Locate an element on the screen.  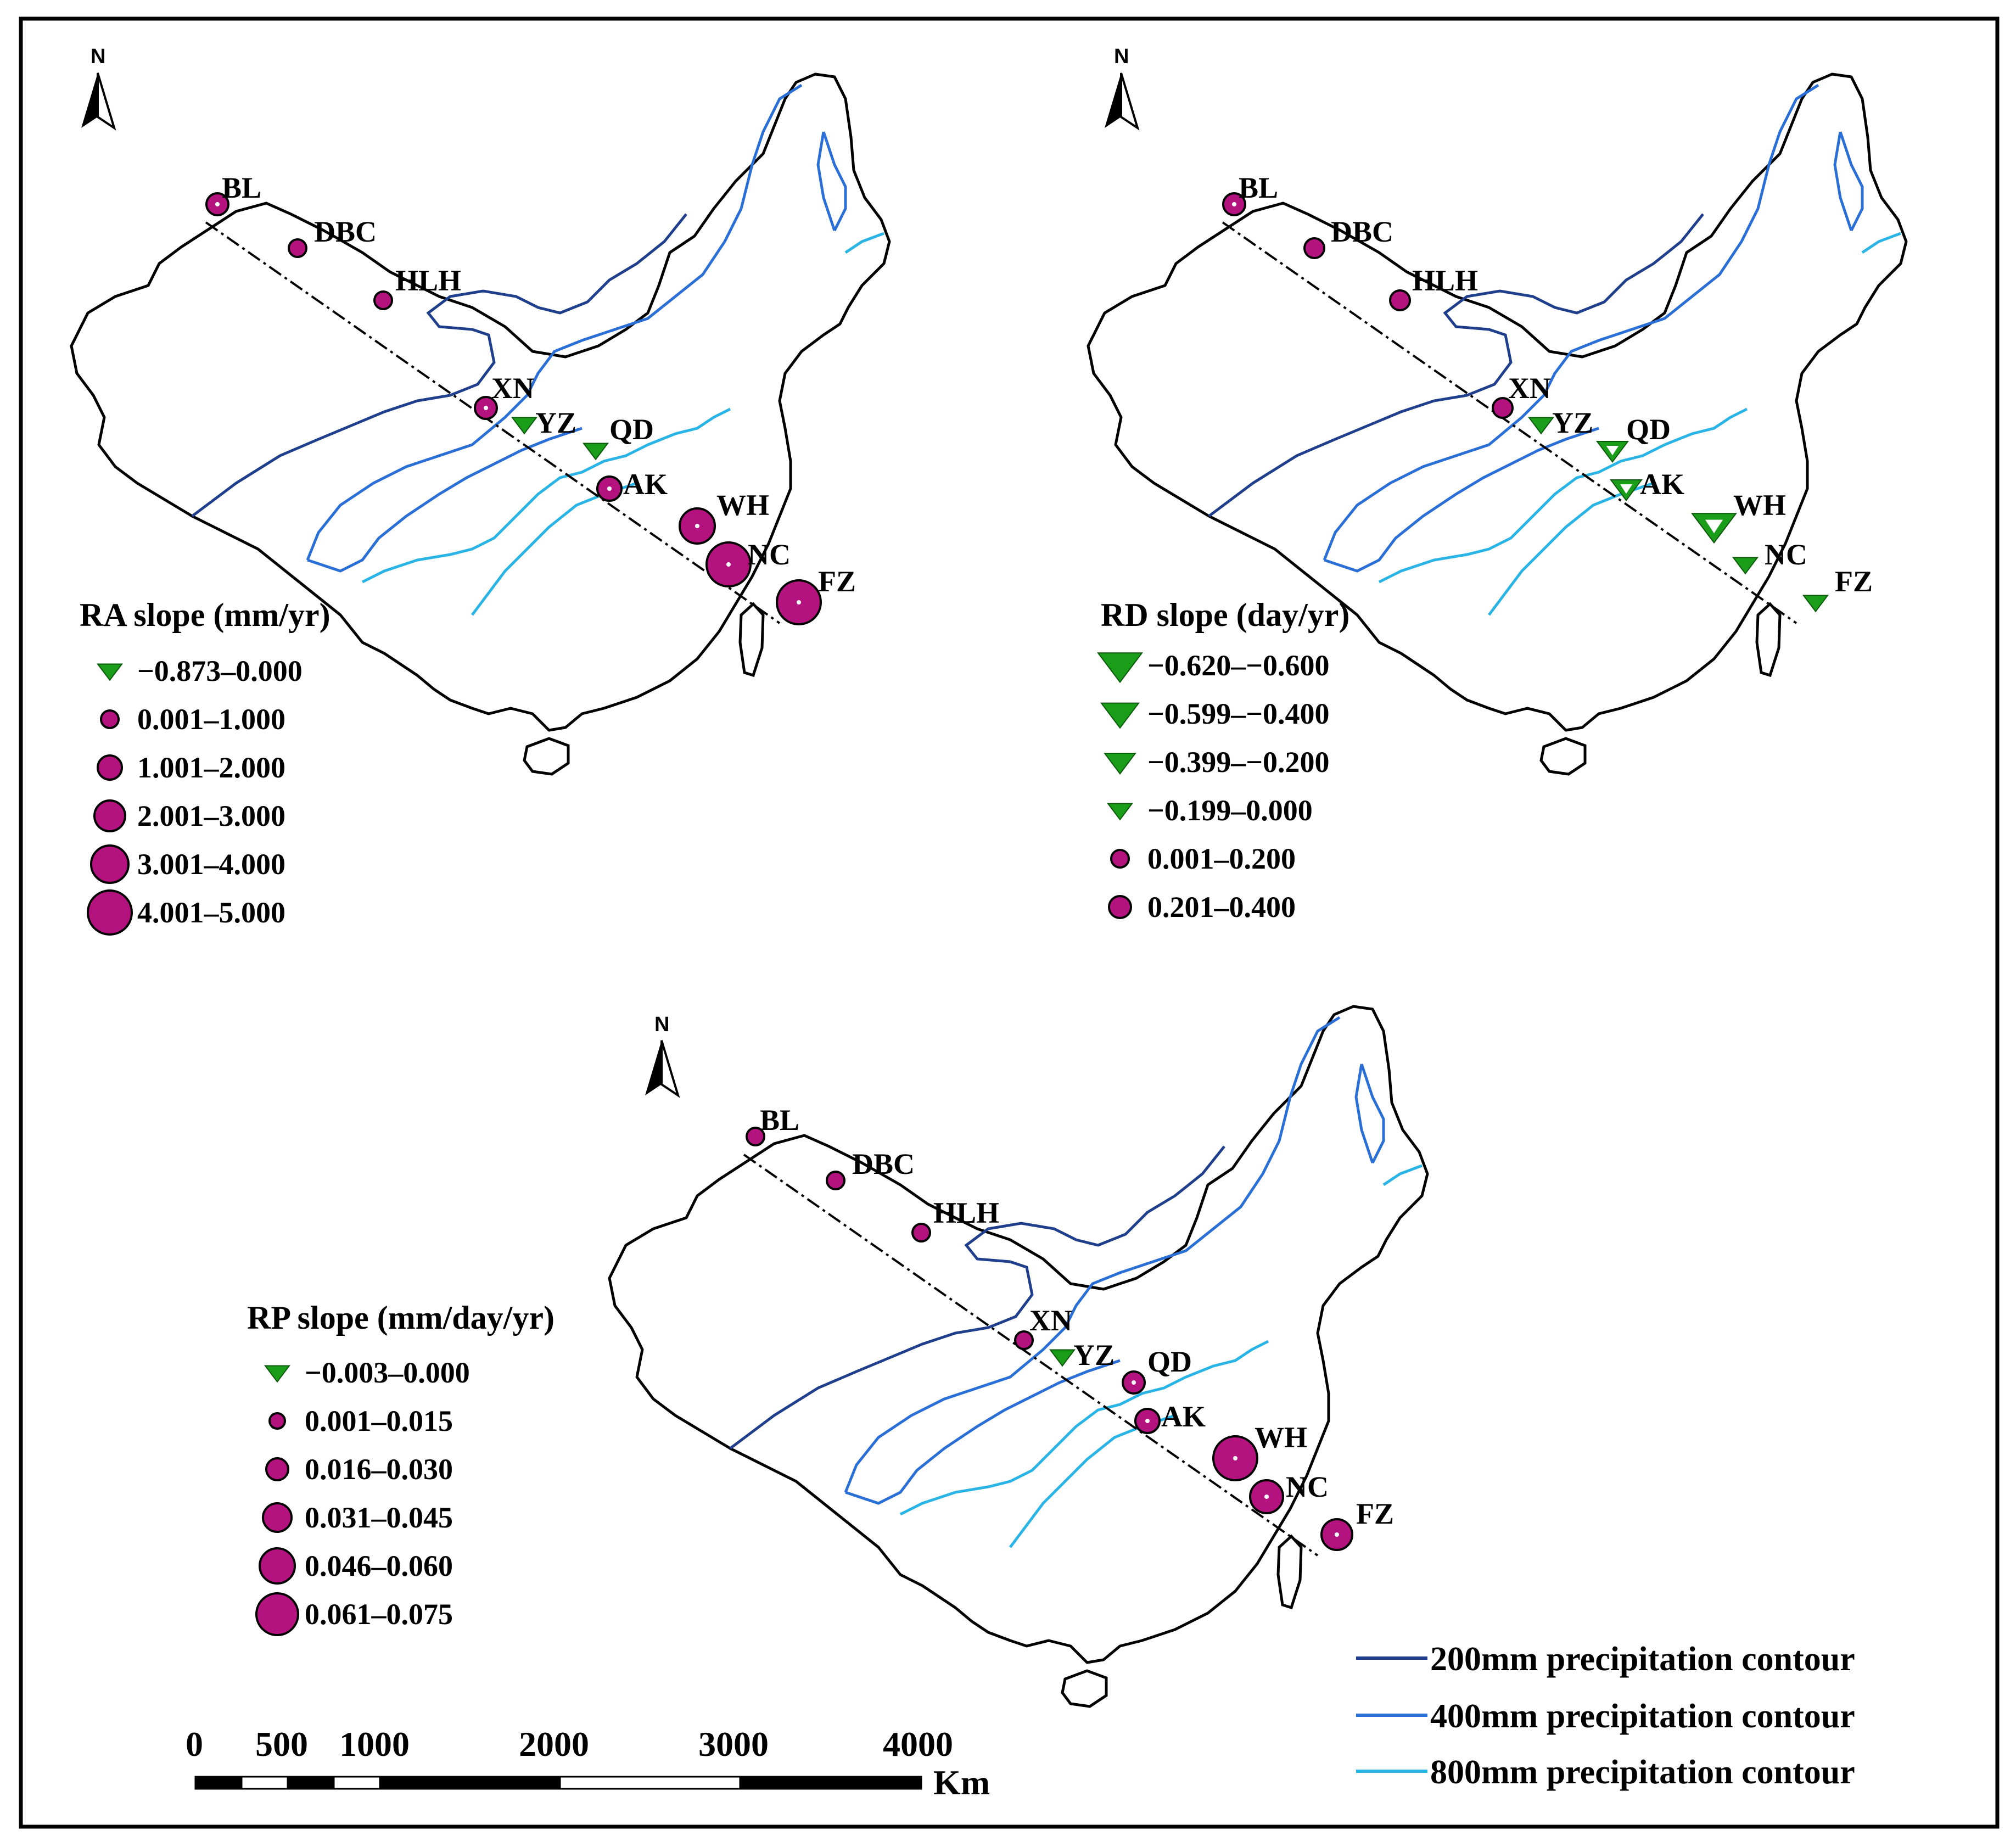
scale-bar: 0 500 1000 2000 3000 4000 Km is located at coordinates (588, 1763).